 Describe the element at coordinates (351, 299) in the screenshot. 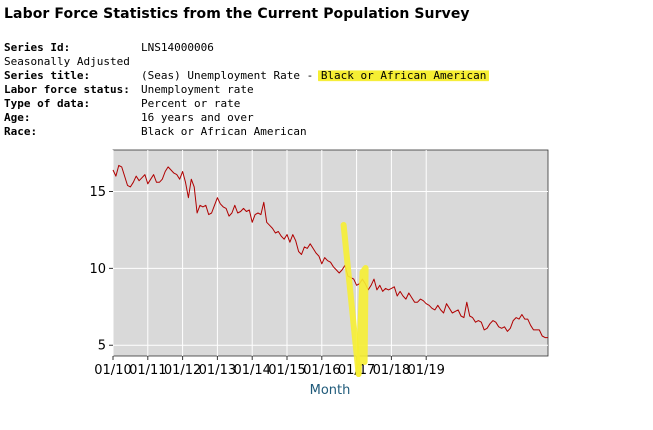

I see `highlighter-stroke-left` at that location.